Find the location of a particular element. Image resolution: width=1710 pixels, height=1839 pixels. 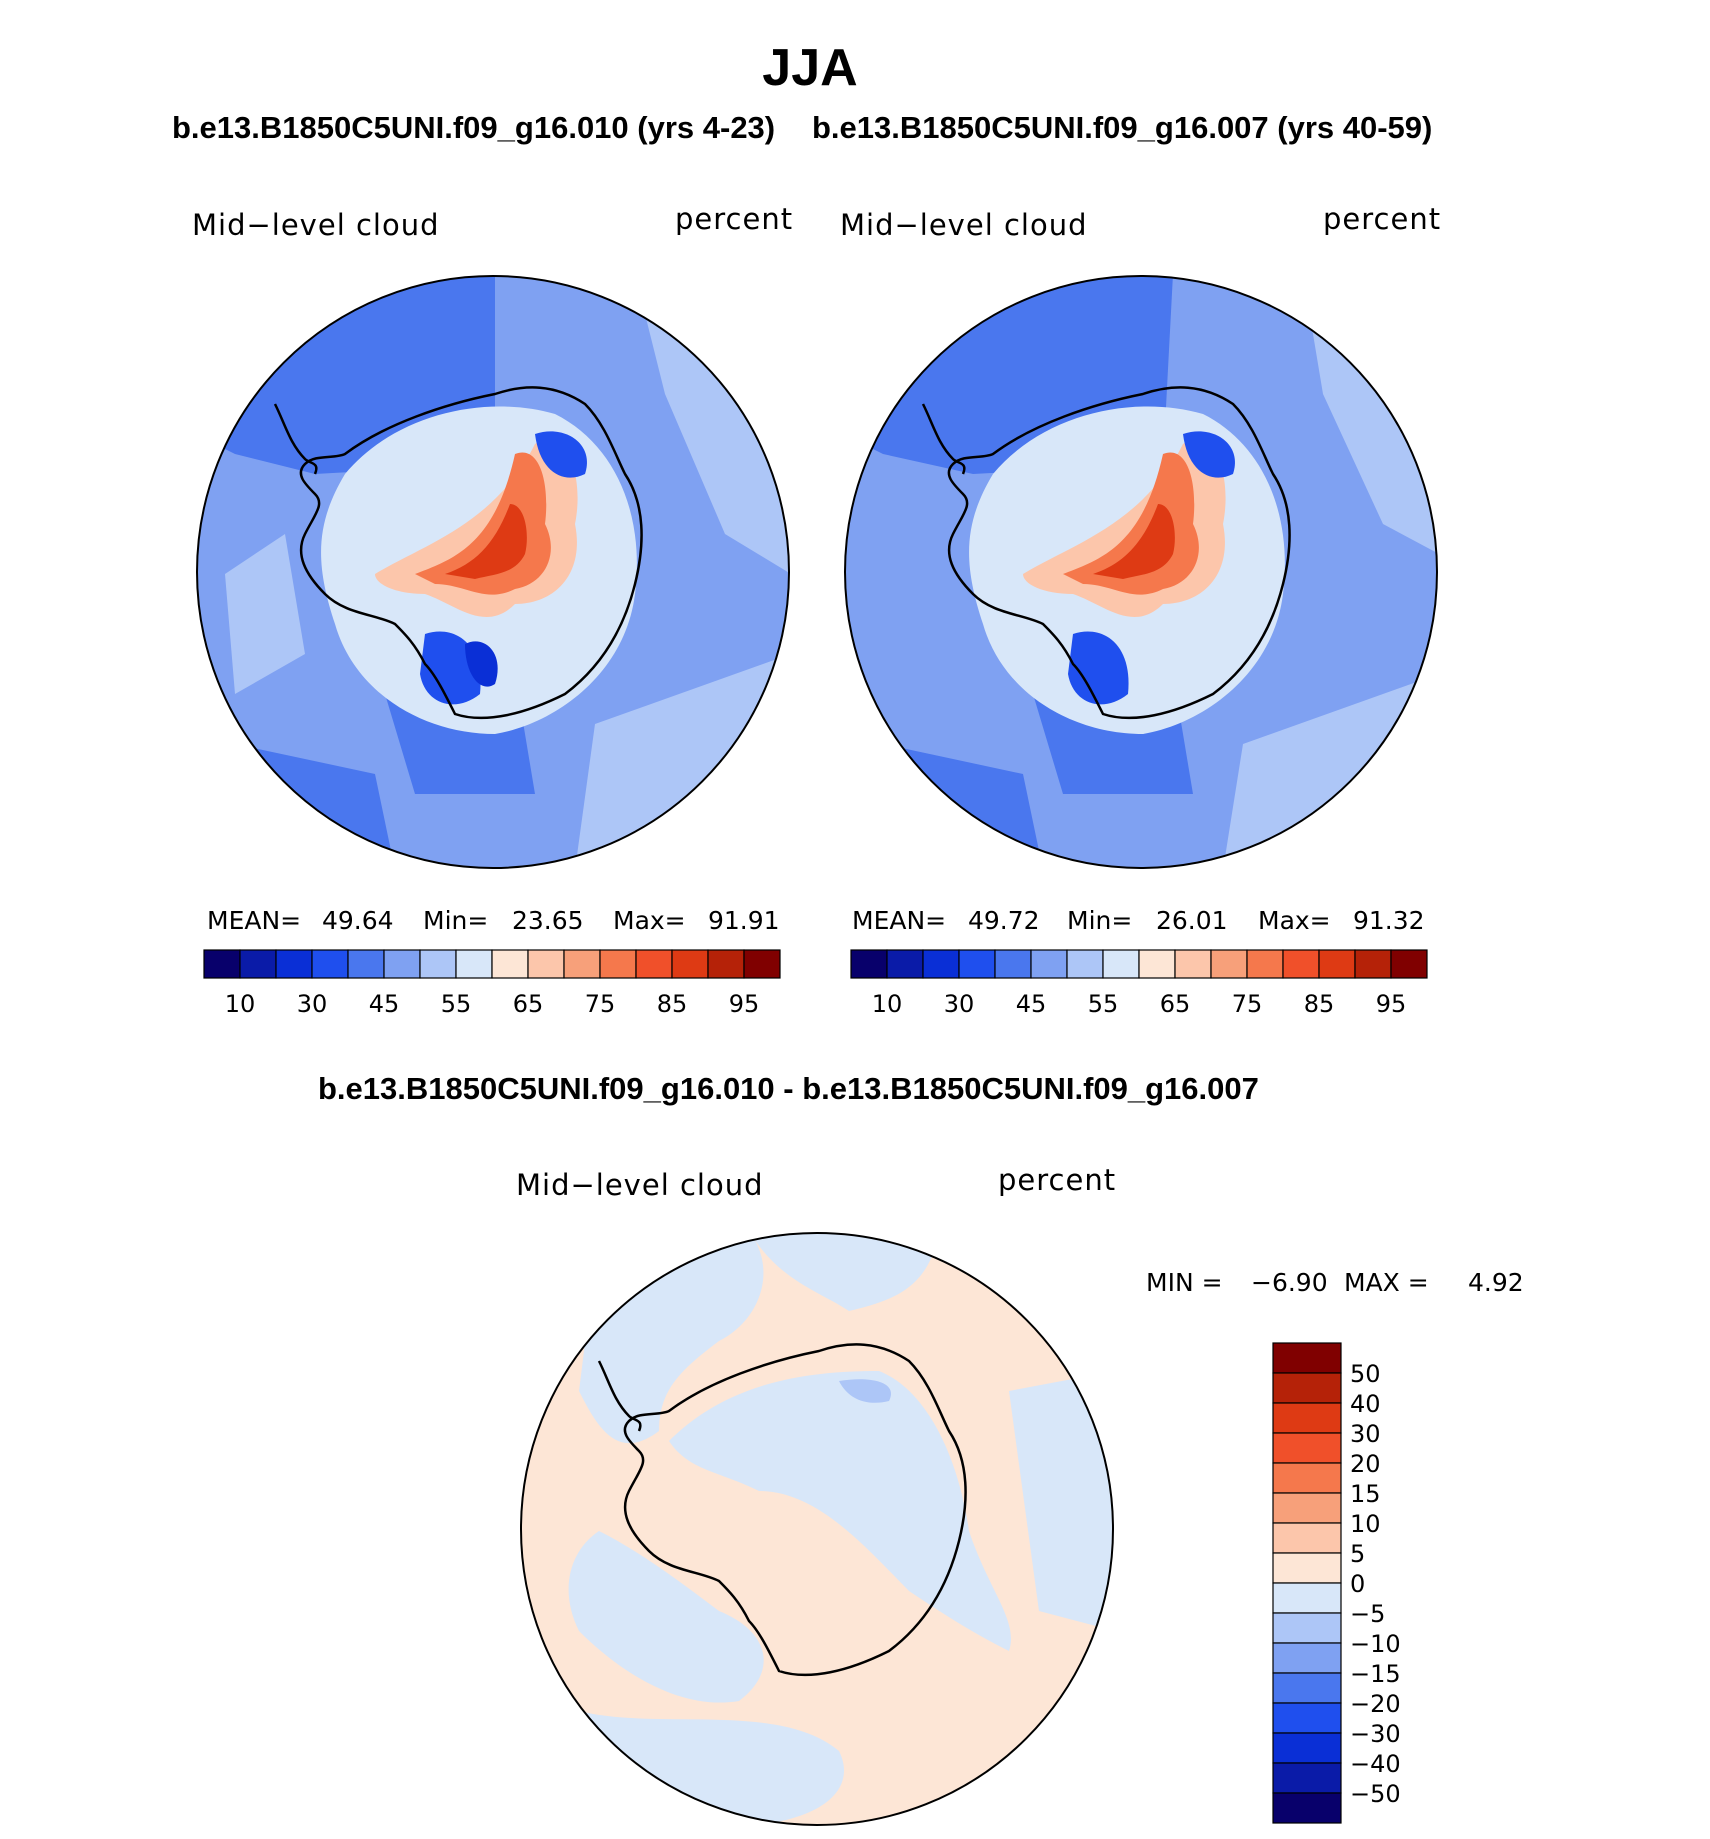

panel2-min-value: 26.01 is located at coordinates (1192, 920).